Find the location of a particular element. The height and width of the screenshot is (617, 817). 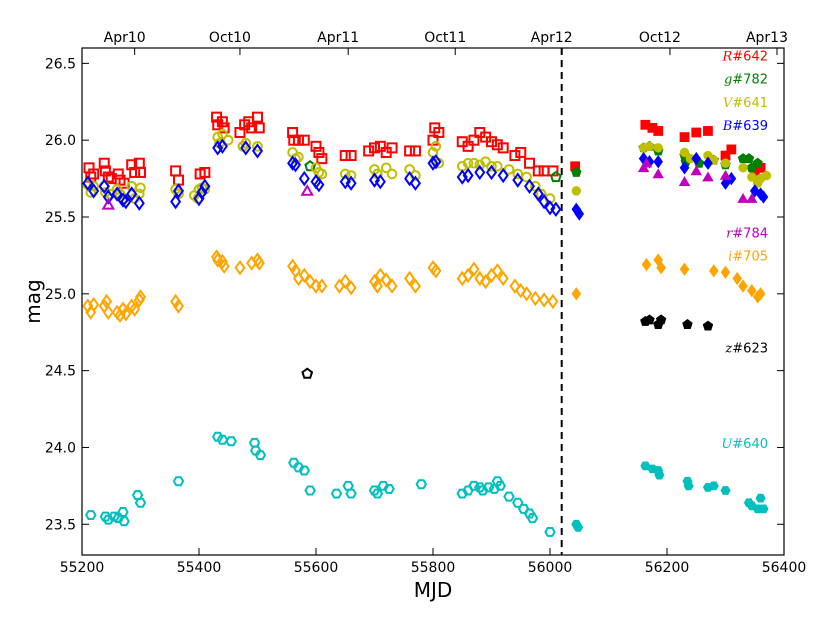

y-tick-label: 26.0 is located at coordinates (60, 141).